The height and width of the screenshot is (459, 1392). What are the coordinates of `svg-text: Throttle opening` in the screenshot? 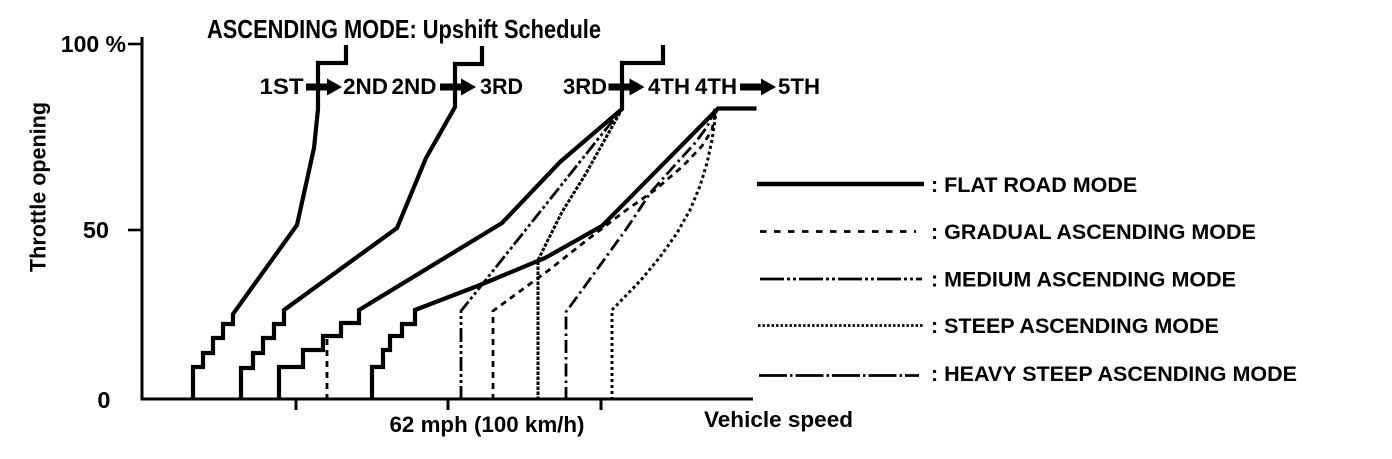 It's located at (38, 187).